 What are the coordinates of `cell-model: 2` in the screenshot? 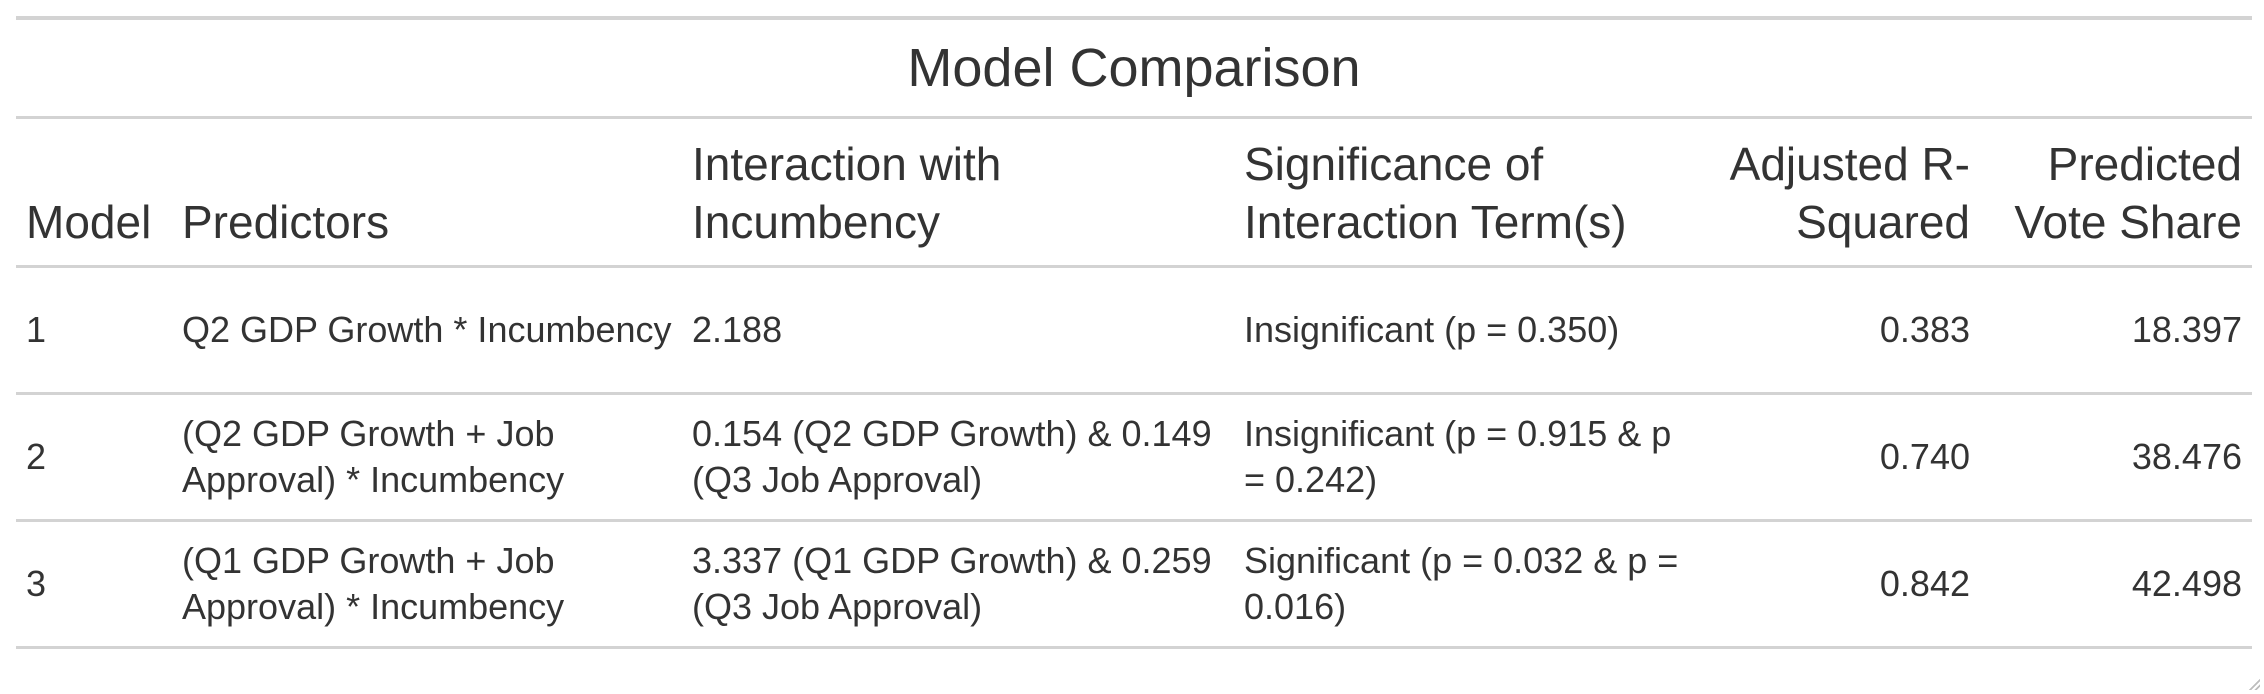 It's located at (94, 457).